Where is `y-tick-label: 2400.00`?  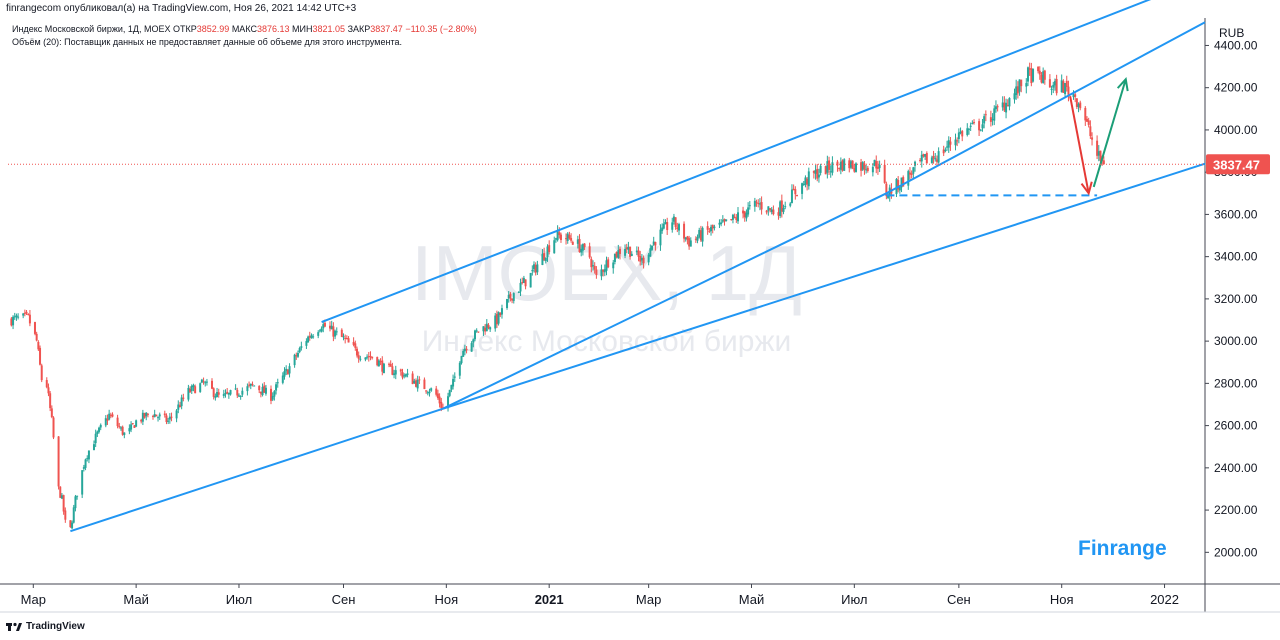
y-tick-label: 2400.00 is located at coordinates (1236, 468).